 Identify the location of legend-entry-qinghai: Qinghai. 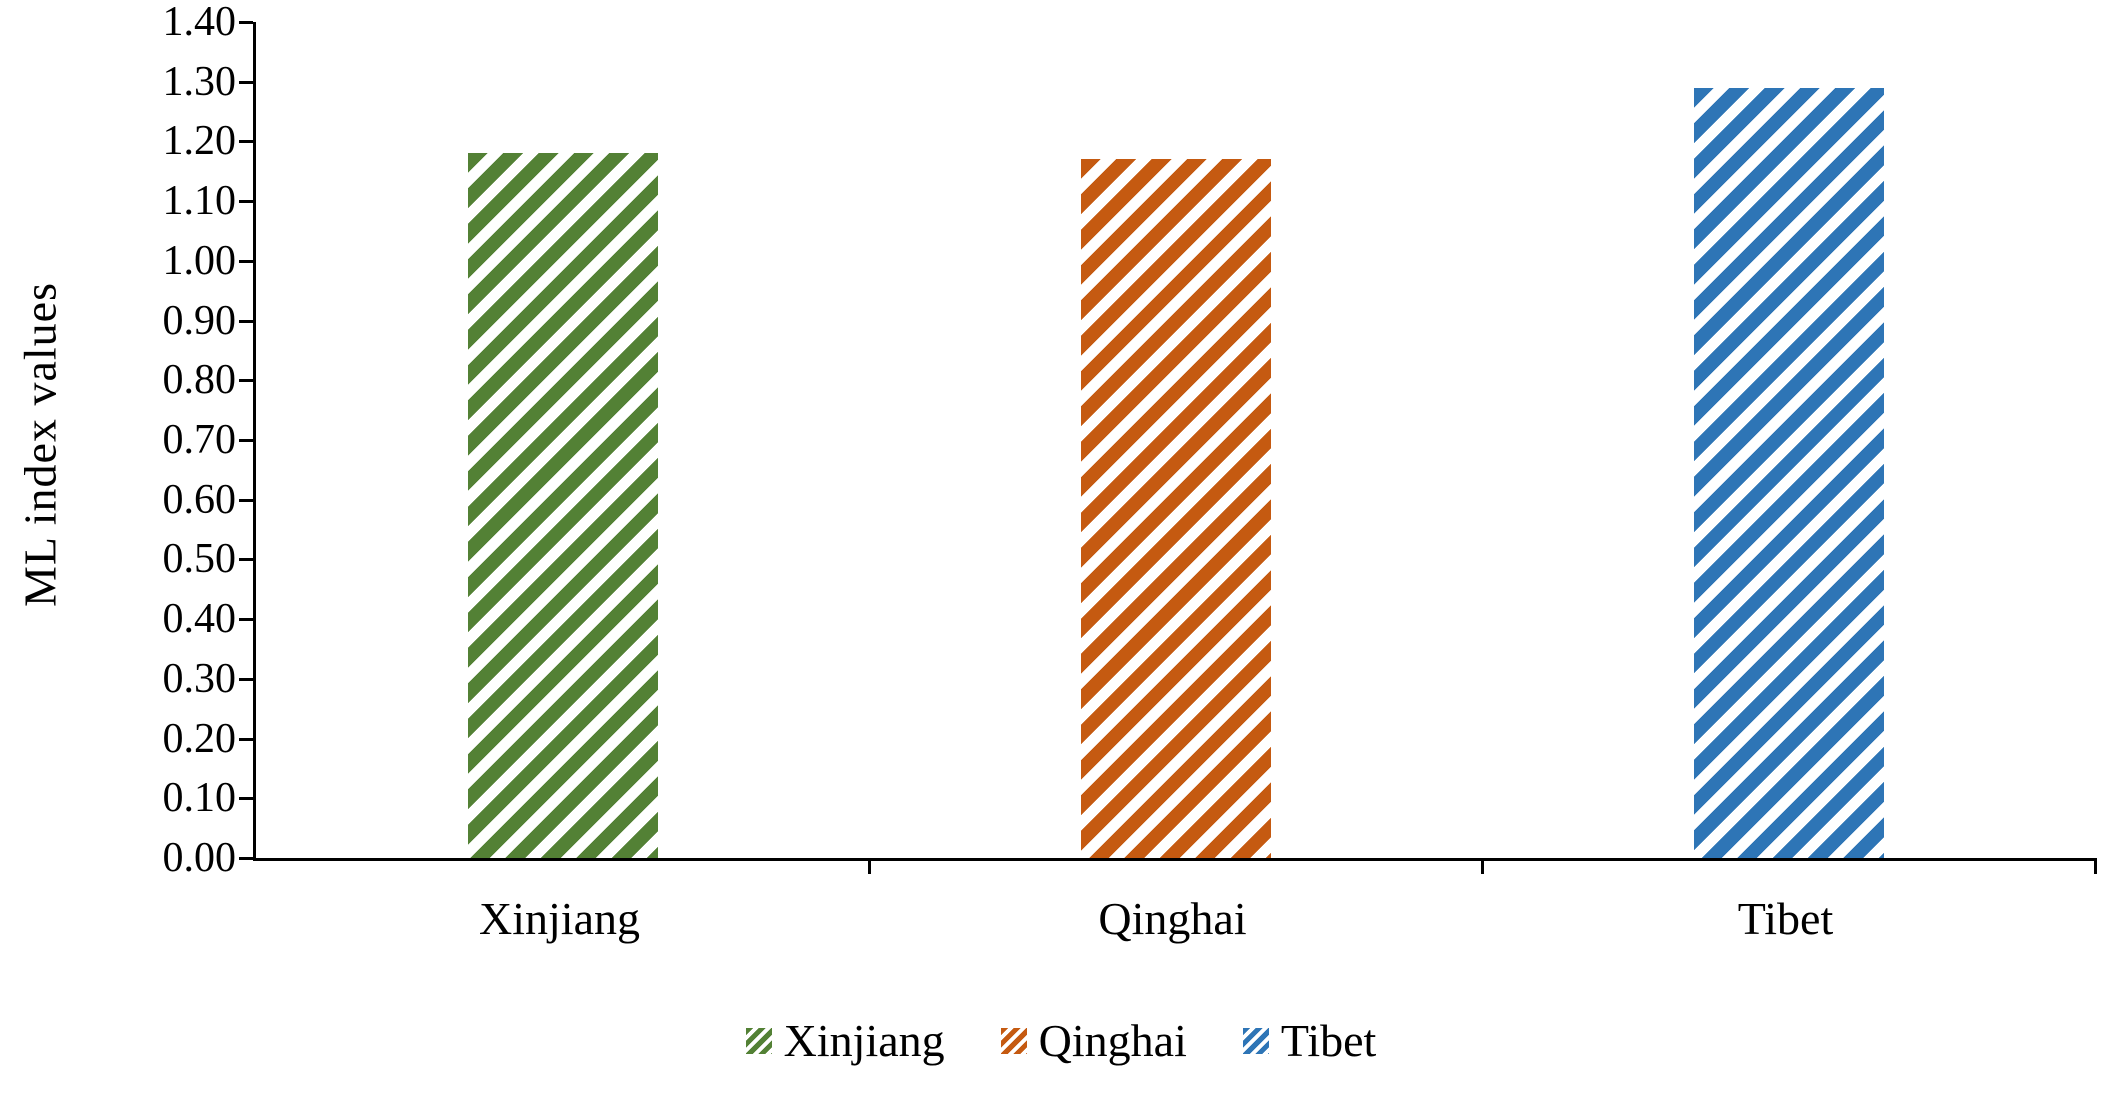
(1093, 1040).